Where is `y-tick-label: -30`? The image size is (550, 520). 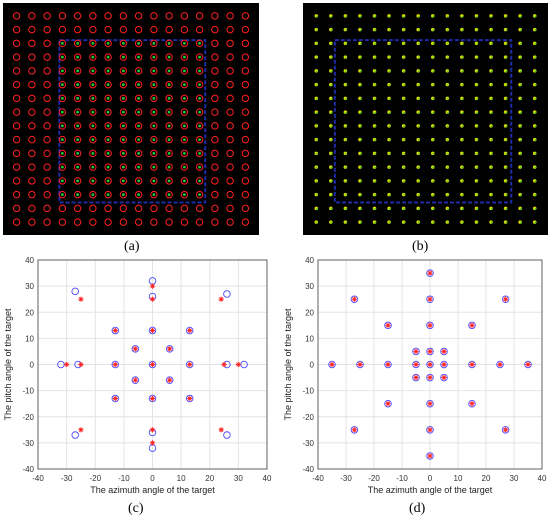 y-tick-label: -30 is located at coordinates (308, 443).